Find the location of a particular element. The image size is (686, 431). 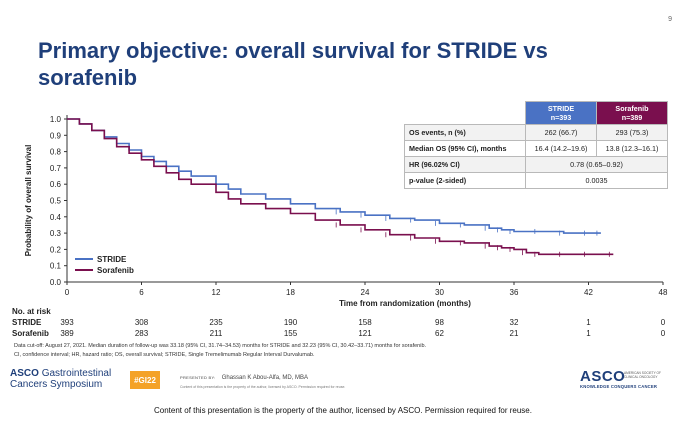

at-risk-value: 158 is located at coordinates (365, 322).